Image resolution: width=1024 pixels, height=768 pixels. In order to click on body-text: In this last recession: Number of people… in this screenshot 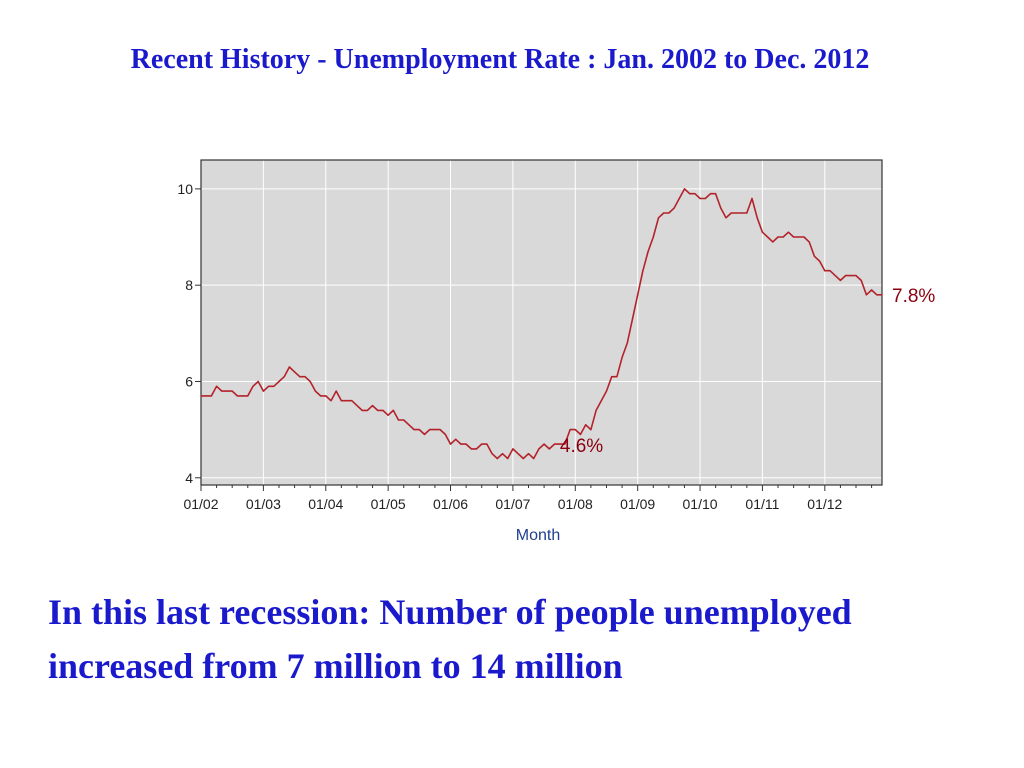, I will do `click(450, 639)`.